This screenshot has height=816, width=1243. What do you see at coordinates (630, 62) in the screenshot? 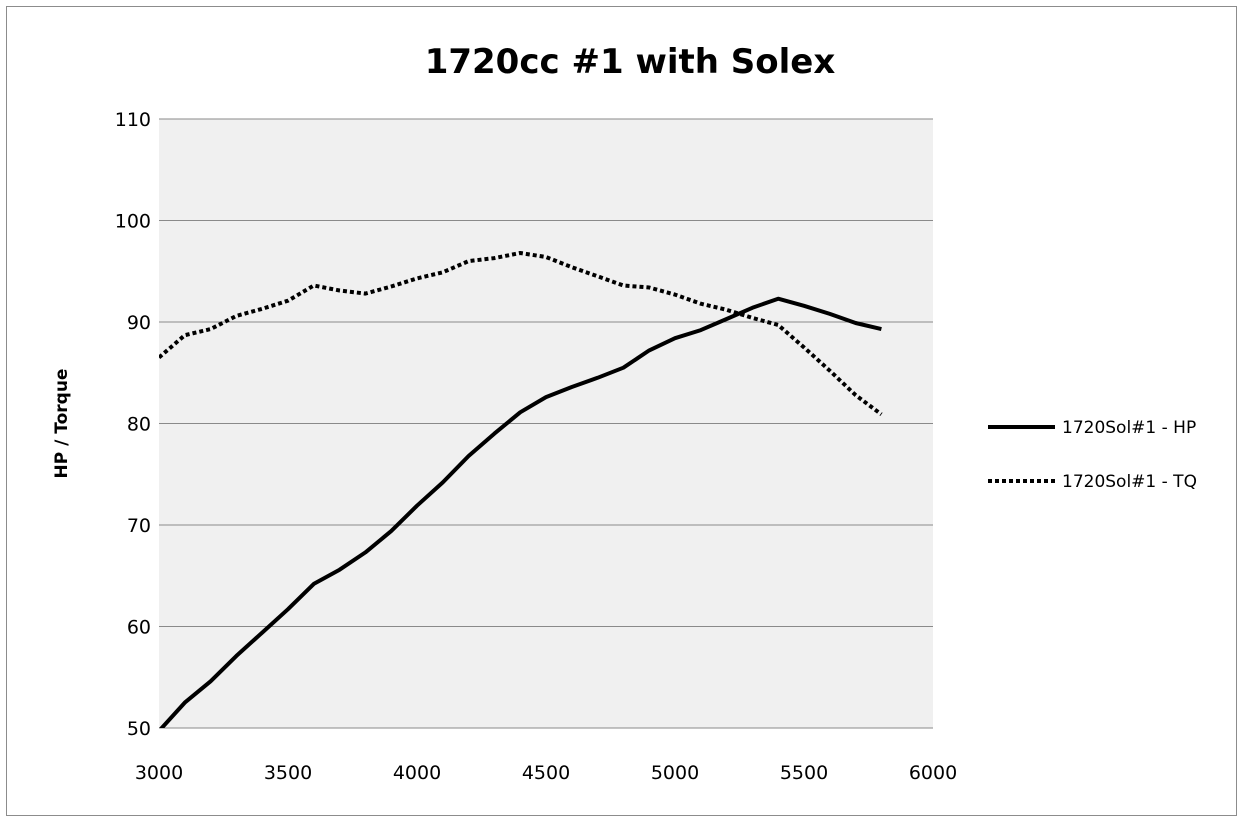
I see `chart-title: 1720cc #1 with Solex` at bounding box center [630, 62].